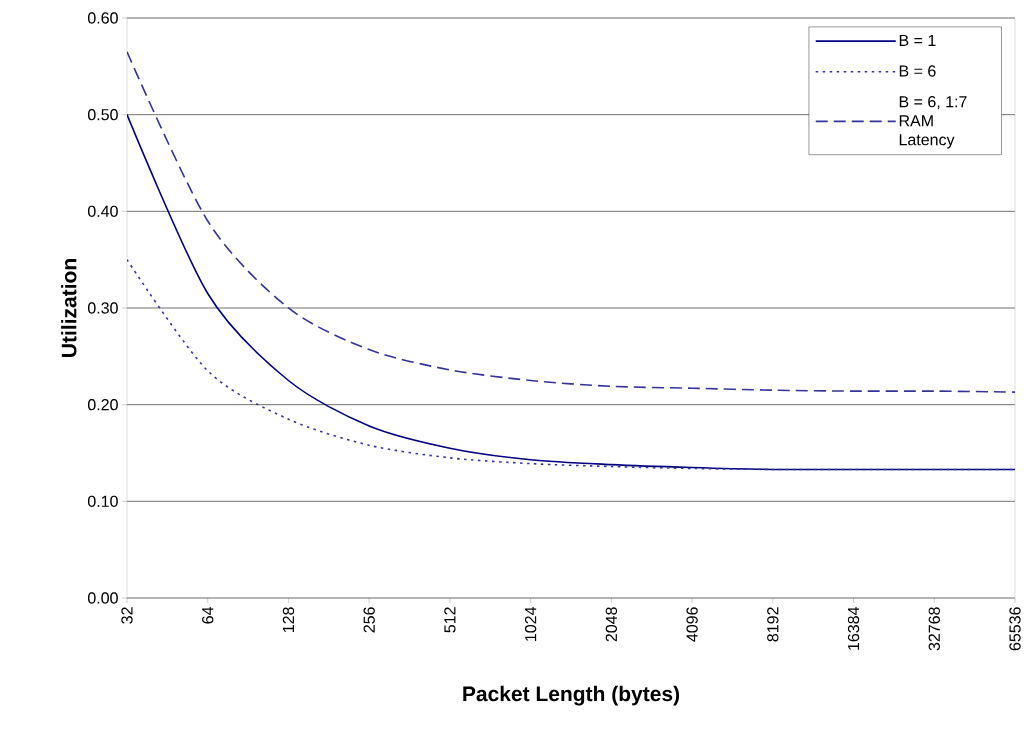 The width and height of the screenshot is (1029, 753). Describe the element at coordinates (102, 405) in the screenshot. I see `y-tick-label: 0.20` at that location.